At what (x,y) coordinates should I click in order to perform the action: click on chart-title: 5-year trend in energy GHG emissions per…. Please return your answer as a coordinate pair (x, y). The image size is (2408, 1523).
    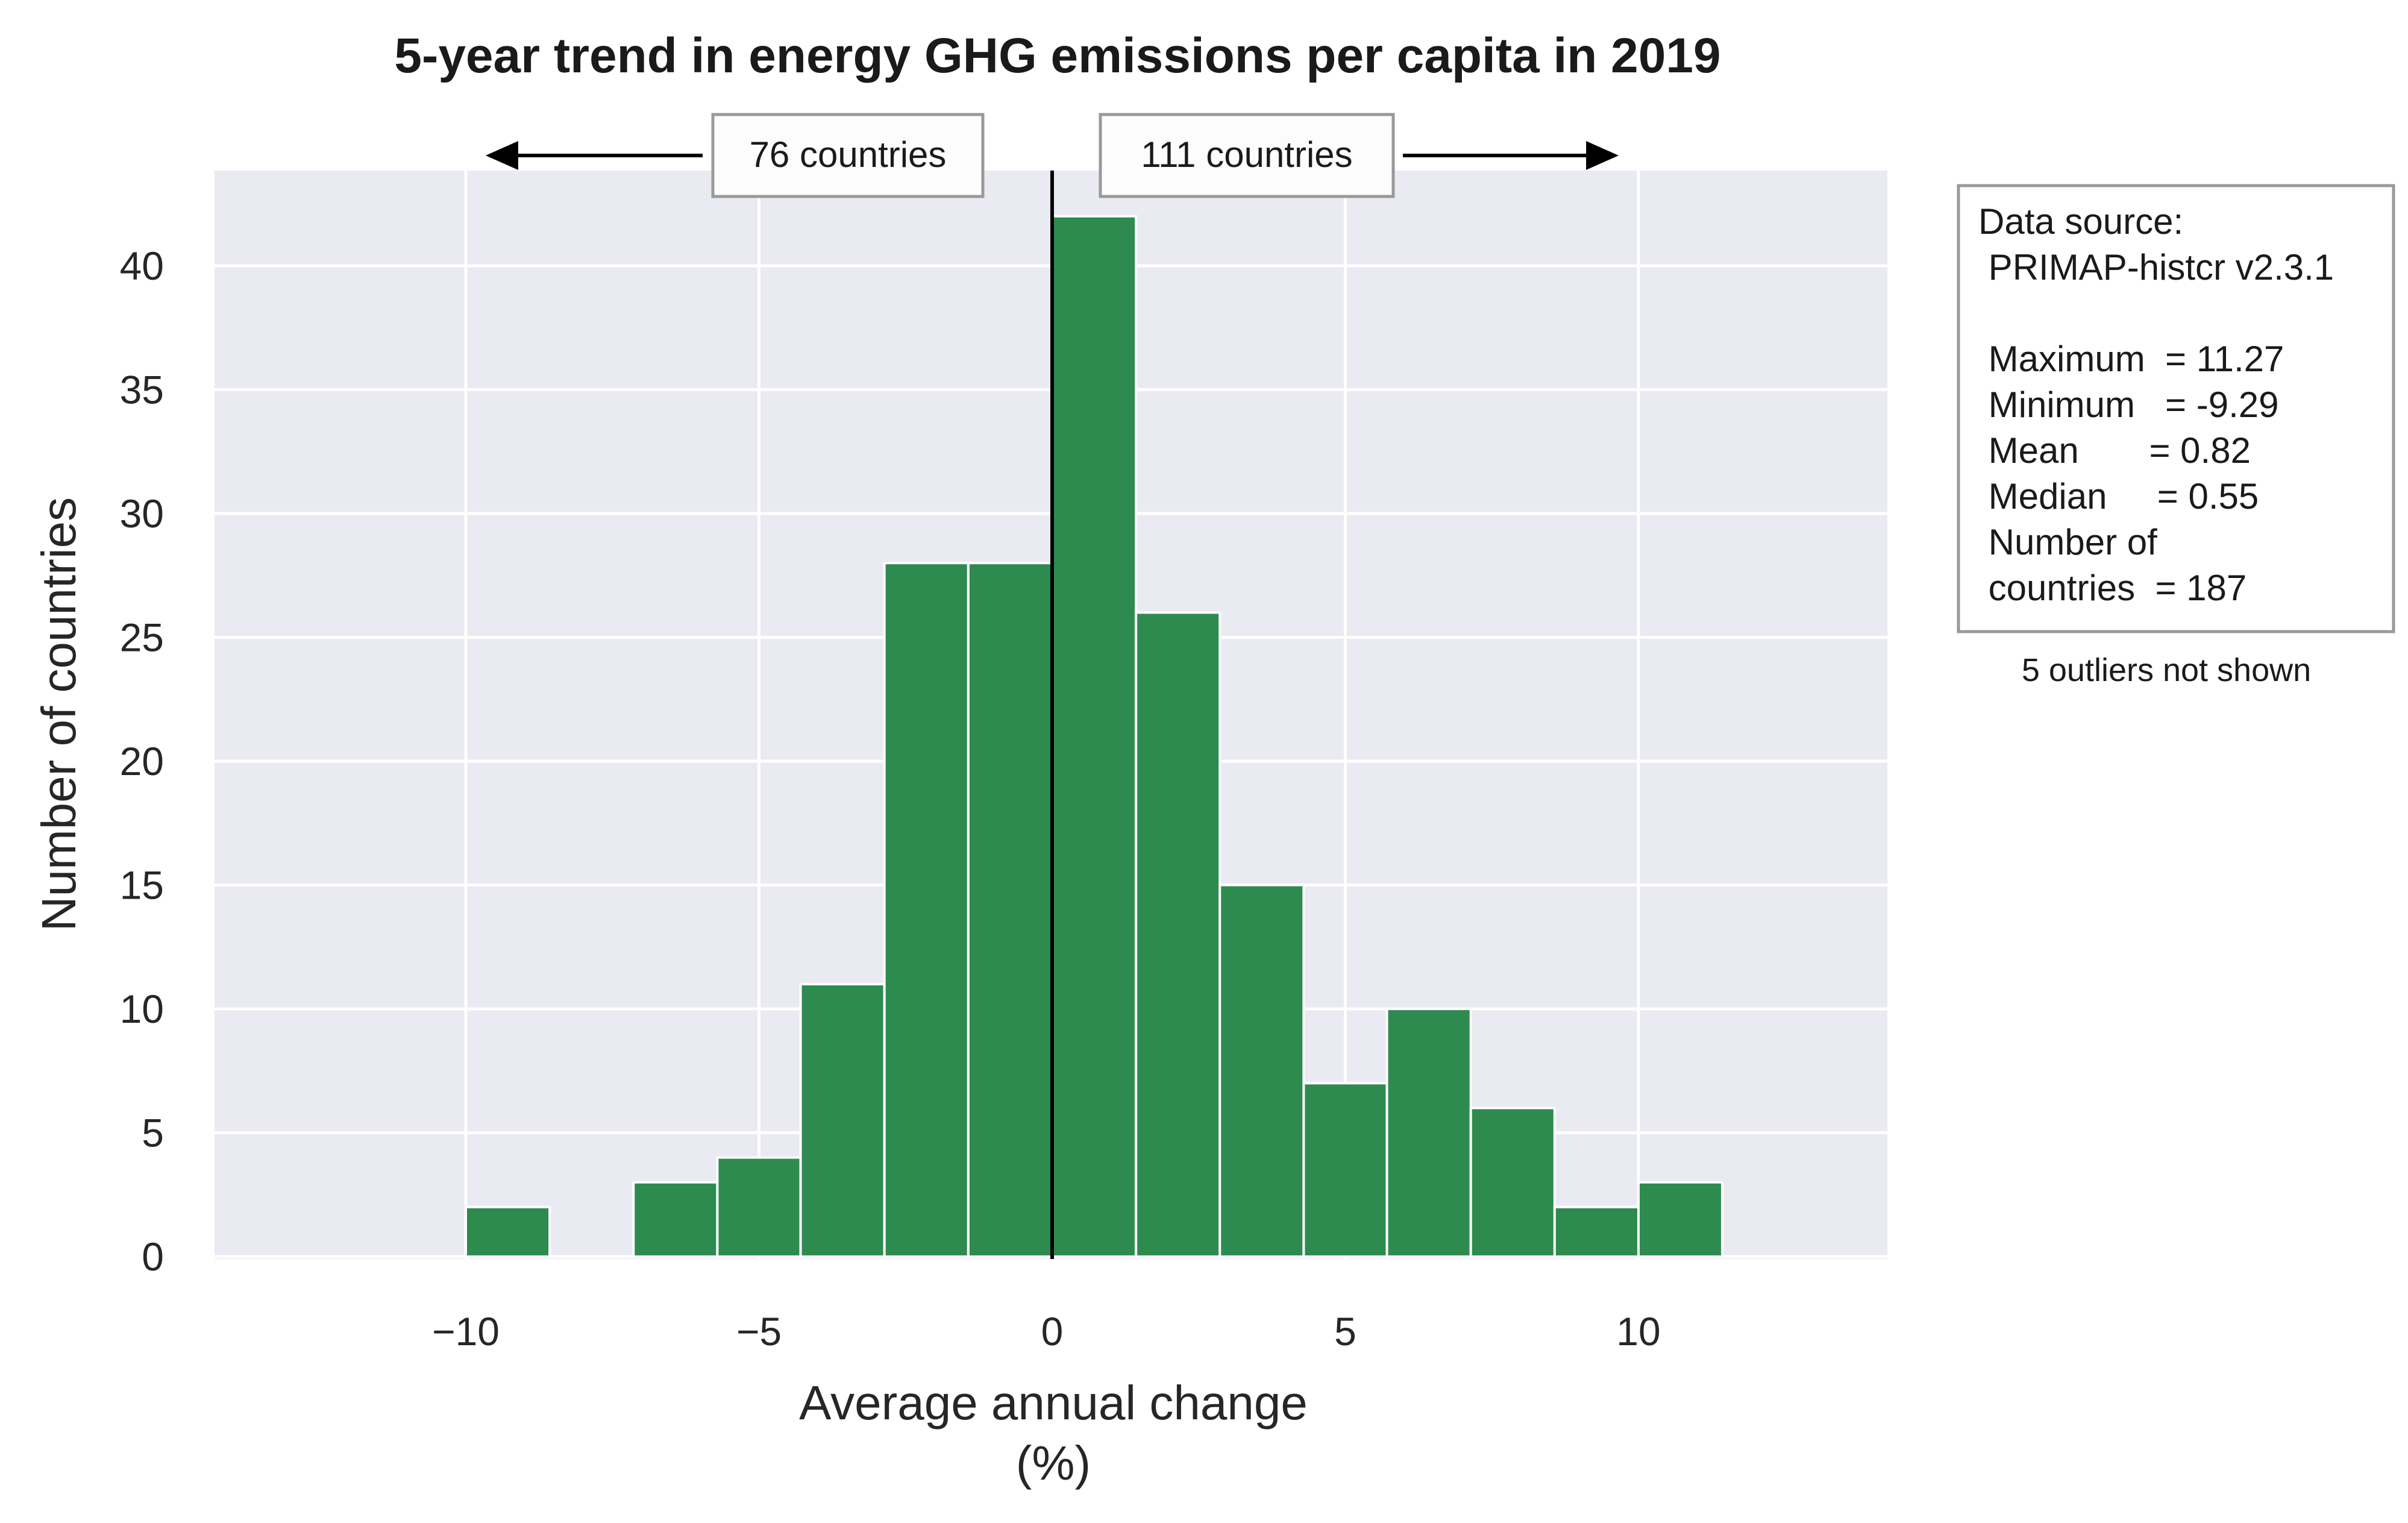
    Looking at the image, I should click on (1057, 55).